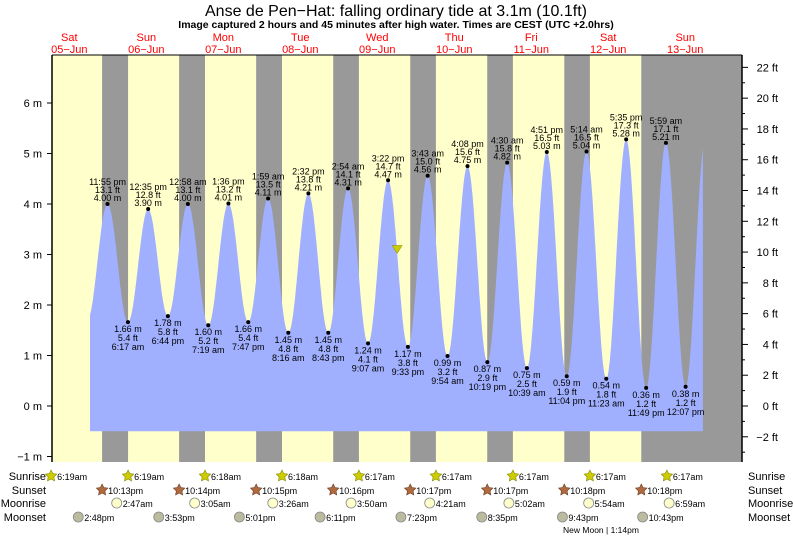 The height and width of the screenshot is (538, 793). What do you see at coordinates (99, 518) in the screenshot?
I see `moonset-time: 2:48pm` at bounding box center [99, 518].